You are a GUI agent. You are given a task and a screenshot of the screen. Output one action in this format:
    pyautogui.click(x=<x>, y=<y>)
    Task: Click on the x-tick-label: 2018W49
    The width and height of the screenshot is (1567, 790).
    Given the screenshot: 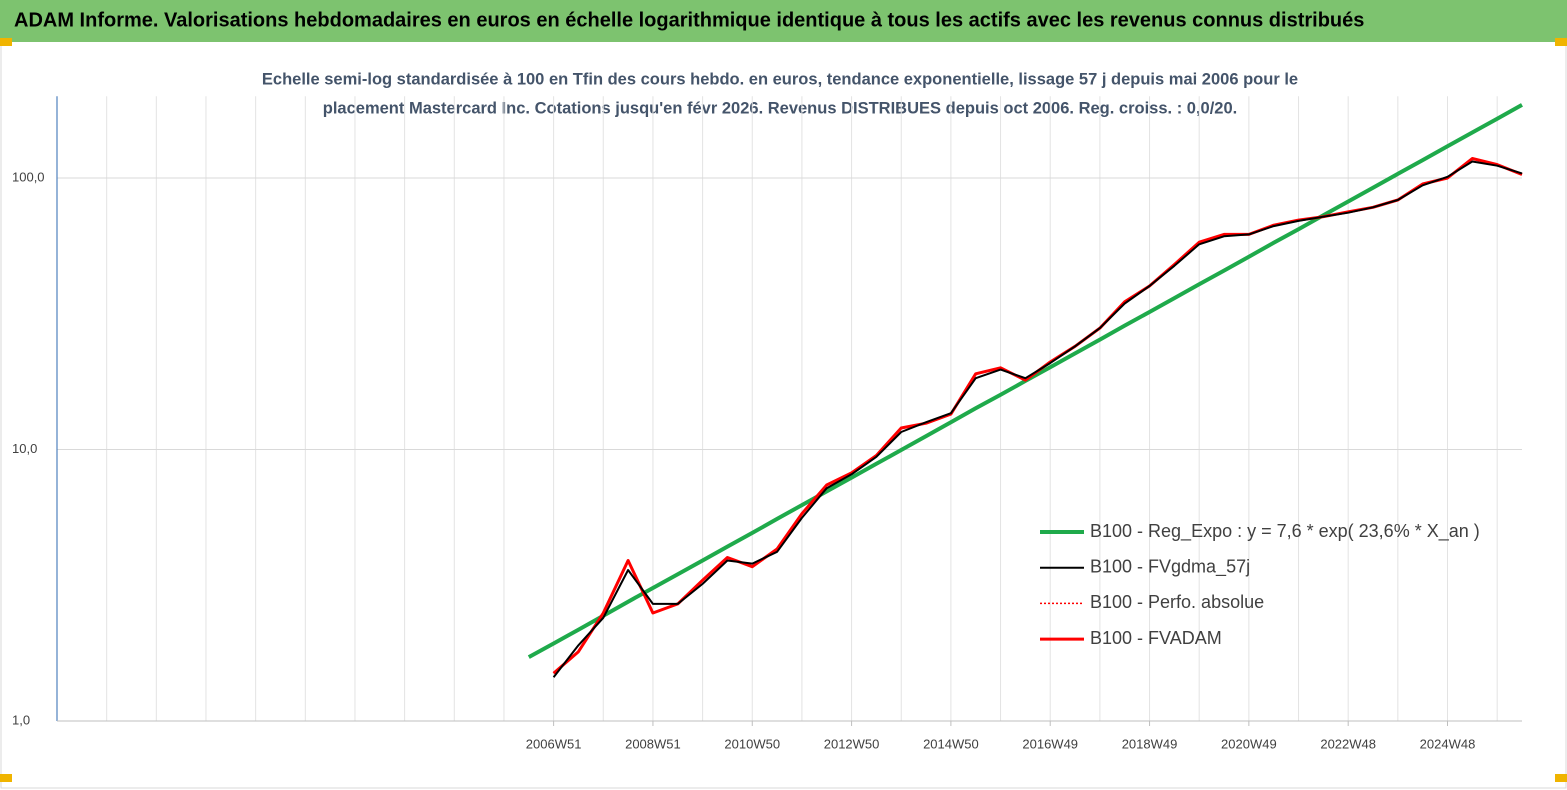 What is the action you would take?
    pyautogui.click(x=1150, y=743)
    